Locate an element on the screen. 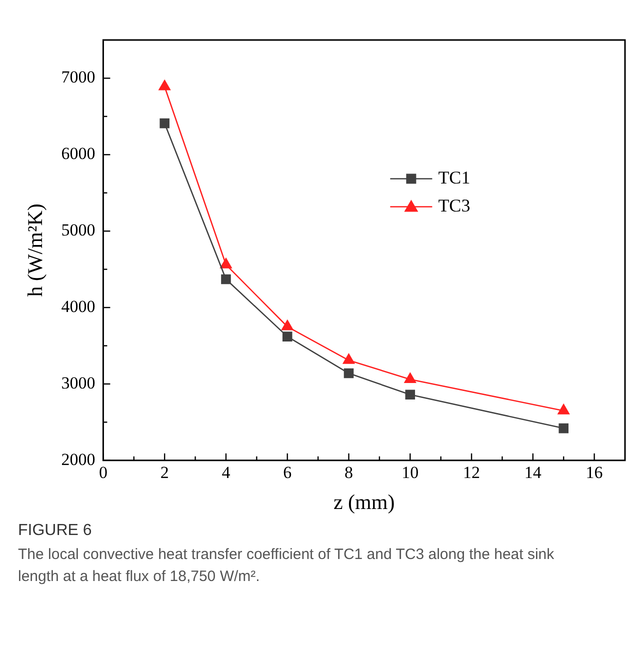 This screenshot has width=639, height=645. y-tick-label: 4000 is located at coordinates (78, 306).